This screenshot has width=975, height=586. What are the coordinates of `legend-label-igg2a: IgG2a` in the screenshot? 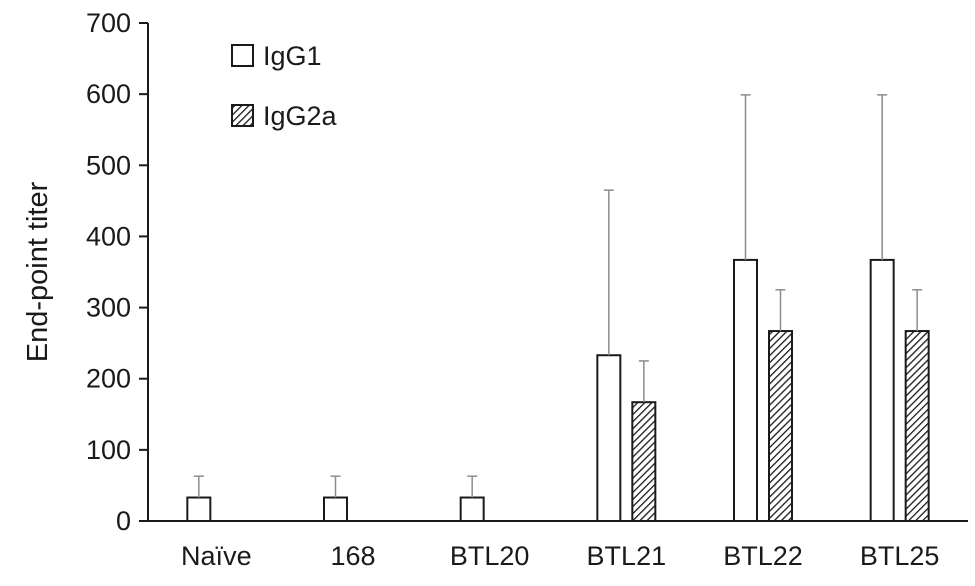 It's located at (300, 116).